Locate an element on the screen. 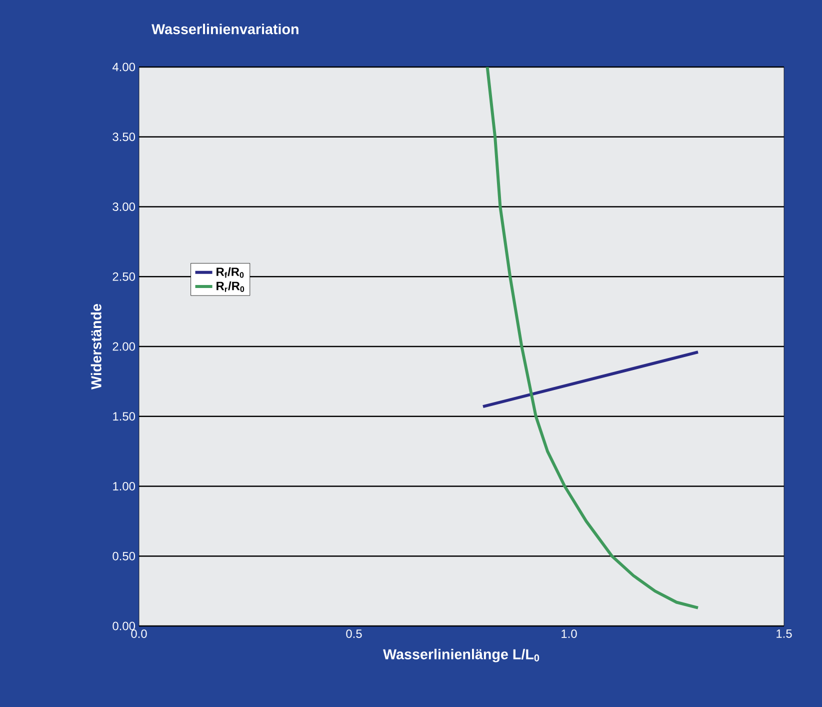 Image resolution: width=822 pixels, height=707 pixels. y-axis-title: Widerstände is located at coordinates (96, 347).